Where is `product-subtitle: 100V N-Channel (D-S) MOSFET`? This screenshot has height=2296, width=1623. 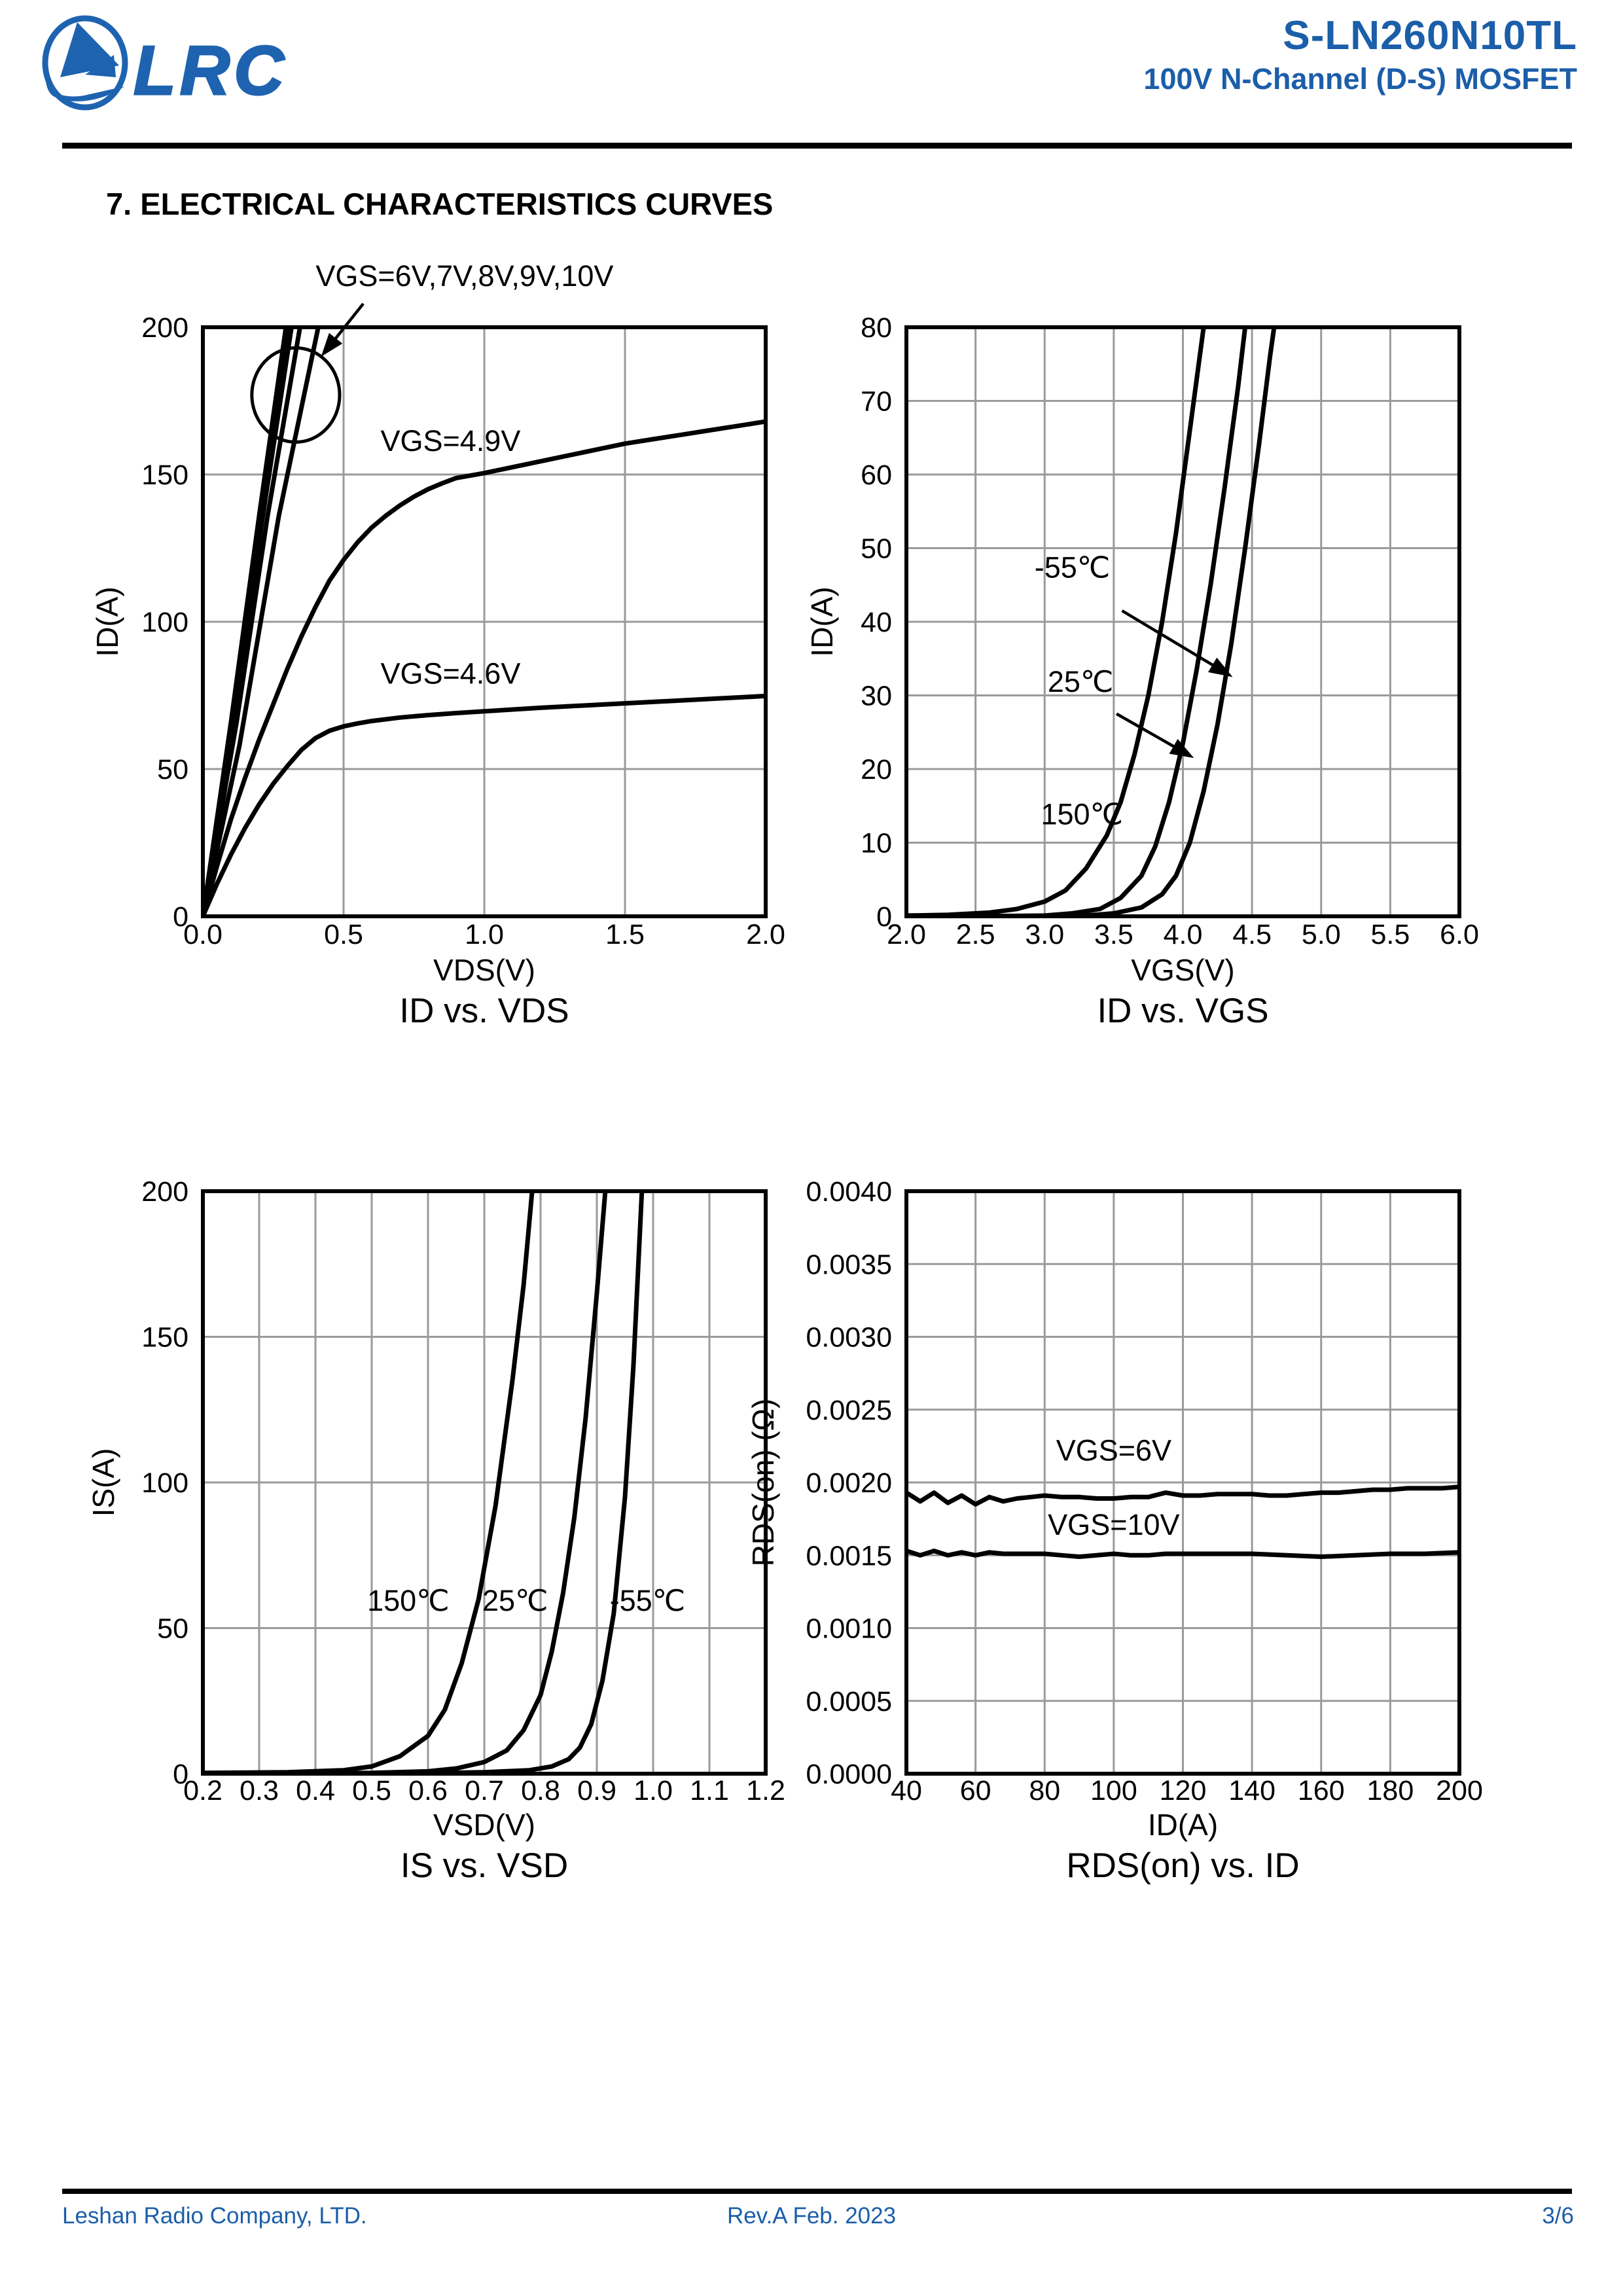 product-subtitle: 100V N-Channel (D-S) MOSFET is located at coordinates (1360, 79).